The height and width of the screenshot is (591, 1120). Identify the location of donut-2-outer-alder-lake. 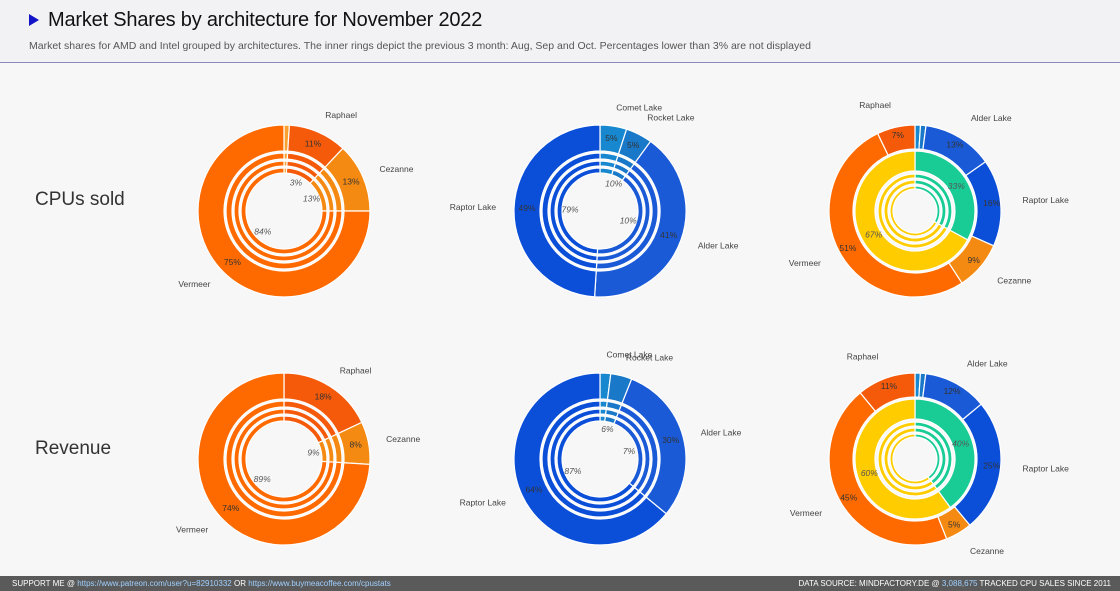
(640, 219).